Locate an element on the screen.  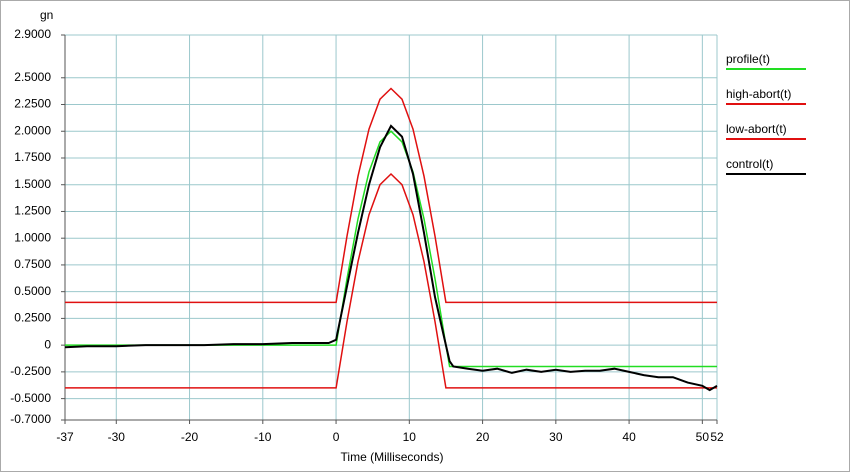
x-tick-label: 0 is located at coordinates (336, 437).